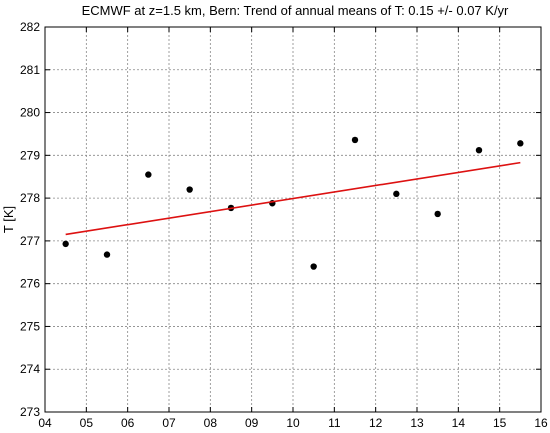 The height and width of the screenshot is (433, 550). Describe the element at coordinates (376, 423) in the screenshot. I see `x-tick-label: 12` at that location.